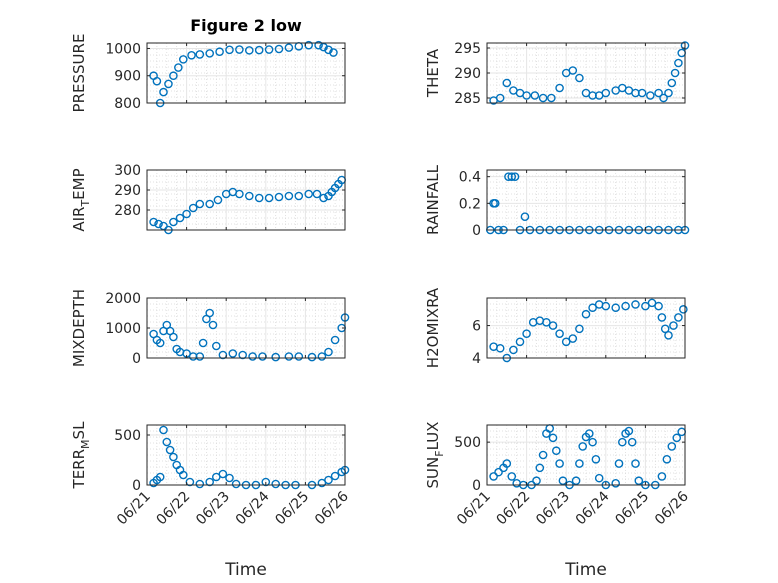  What do you see at coordinates (433, 199) in the screenshot?
I see `y-axis-label: RAINFALL` at bounding box center [433, 199].